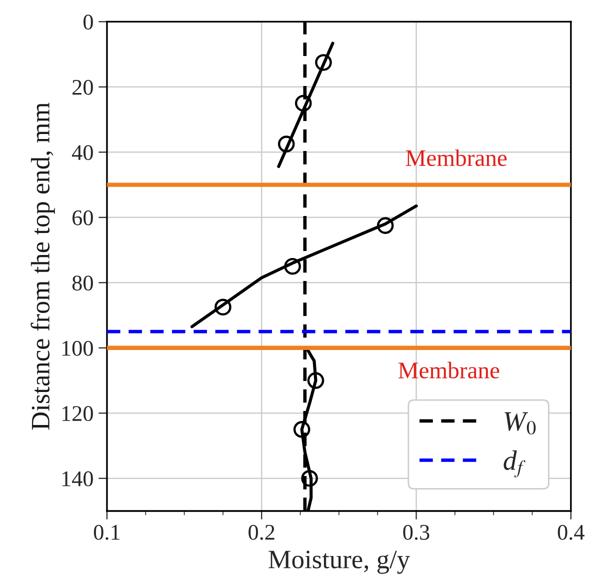  I want to click on x-tick-label: 0.2, so click(261, 532).